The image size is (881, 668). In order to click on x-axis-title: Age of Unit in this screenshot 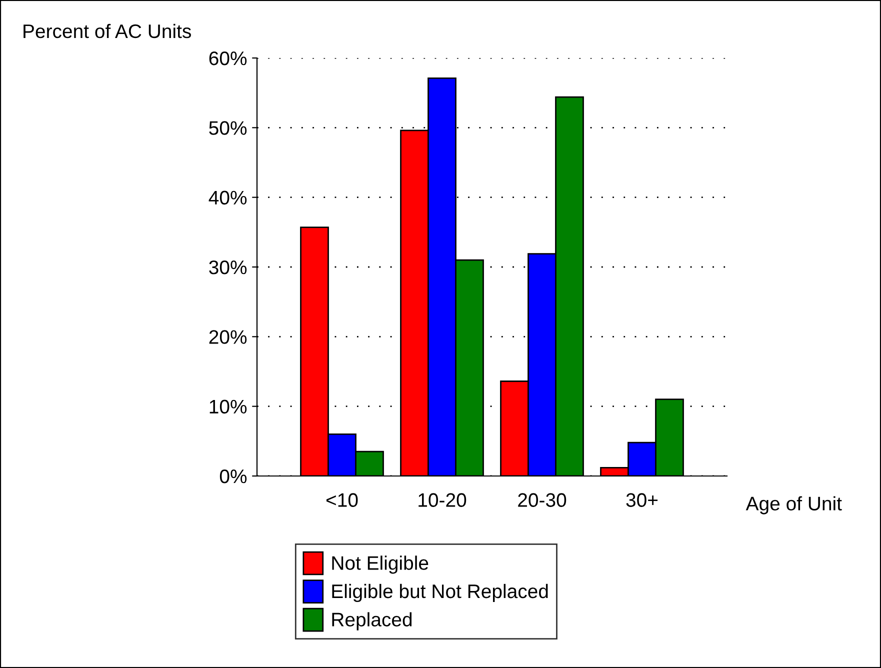, I will do `click(794, 505)`.